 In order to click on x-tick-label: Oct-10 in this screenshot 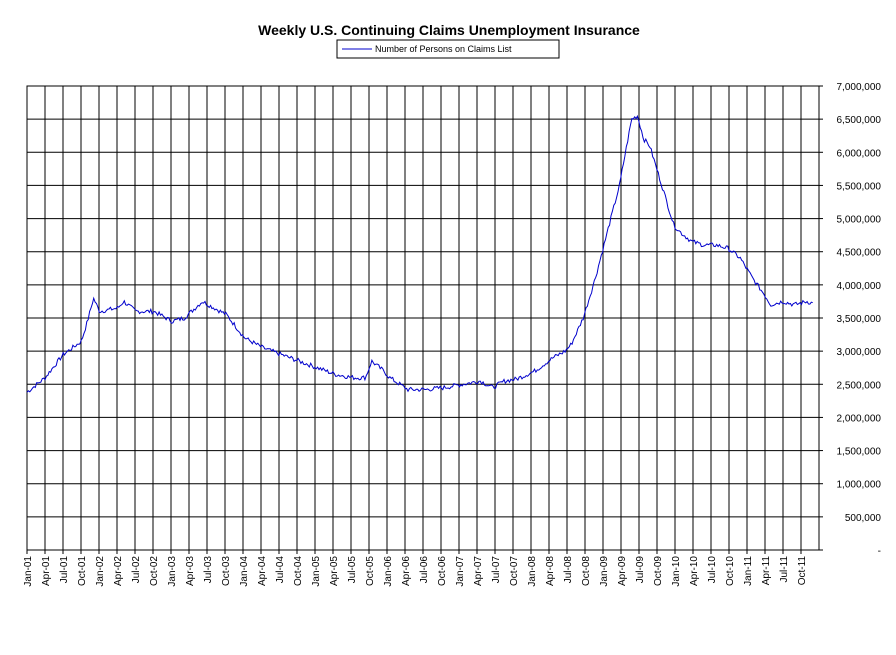, I will do `click(730, 571)`.